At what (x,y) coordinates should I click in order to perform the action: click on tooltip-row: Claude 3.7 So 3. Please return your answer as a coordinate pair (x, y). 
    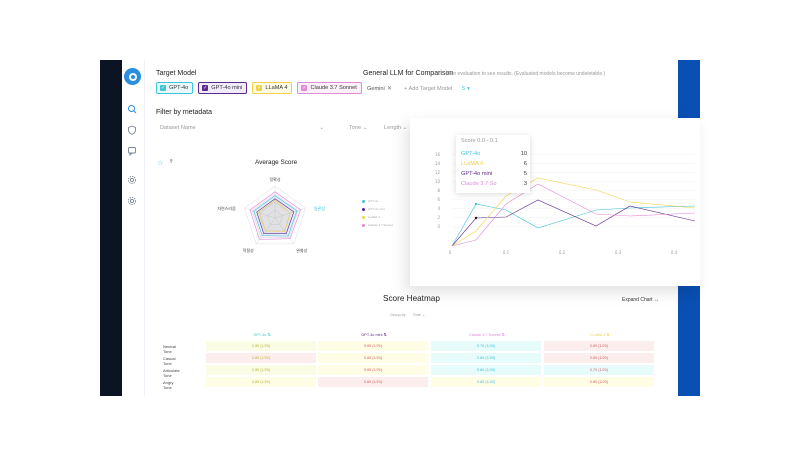
    Looking at the image, I should click on (494, 186).